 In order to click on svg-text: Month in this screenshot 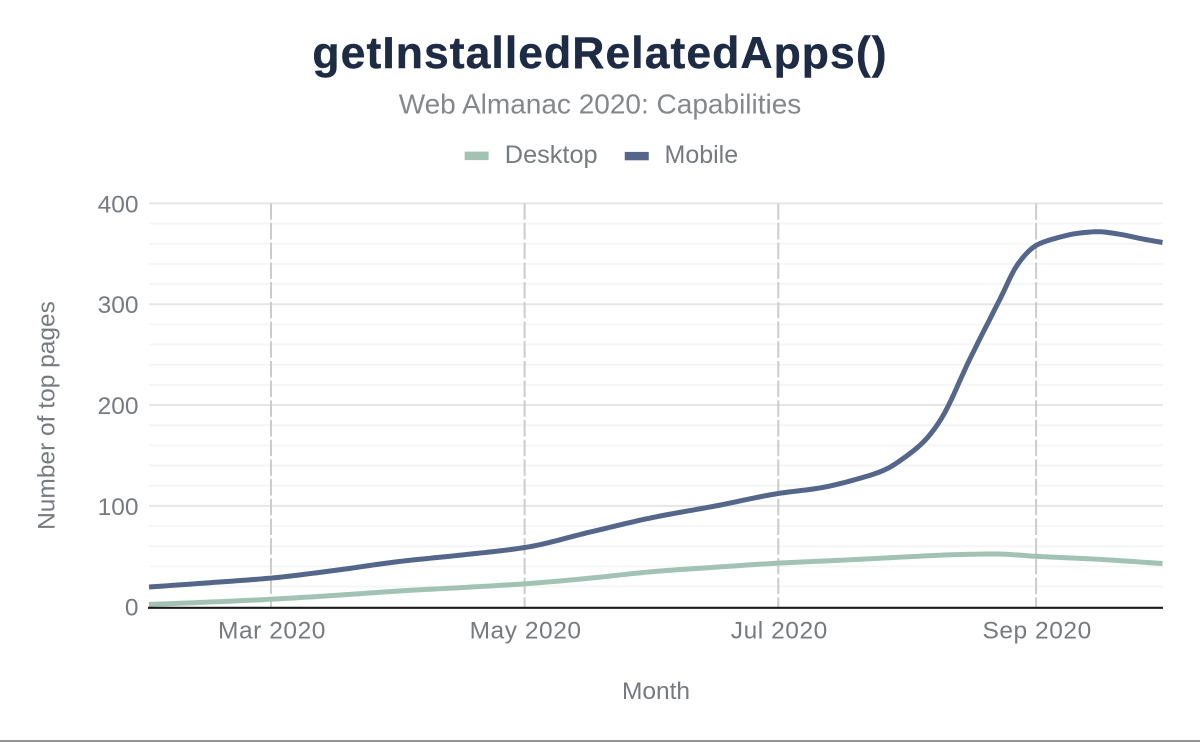, I will do `click(656, 691)`.